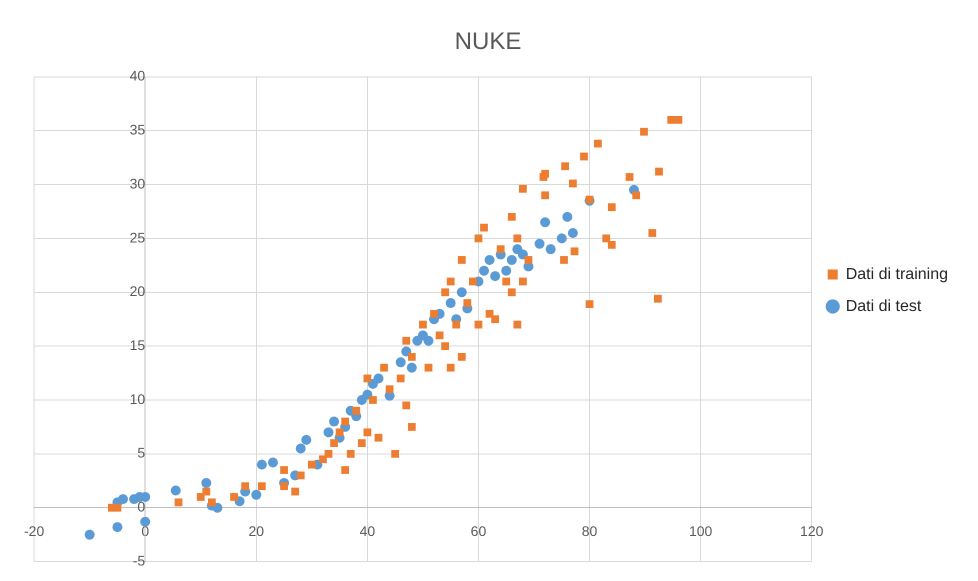  I want to click on x-tick-label: 60, so click(478, 530).